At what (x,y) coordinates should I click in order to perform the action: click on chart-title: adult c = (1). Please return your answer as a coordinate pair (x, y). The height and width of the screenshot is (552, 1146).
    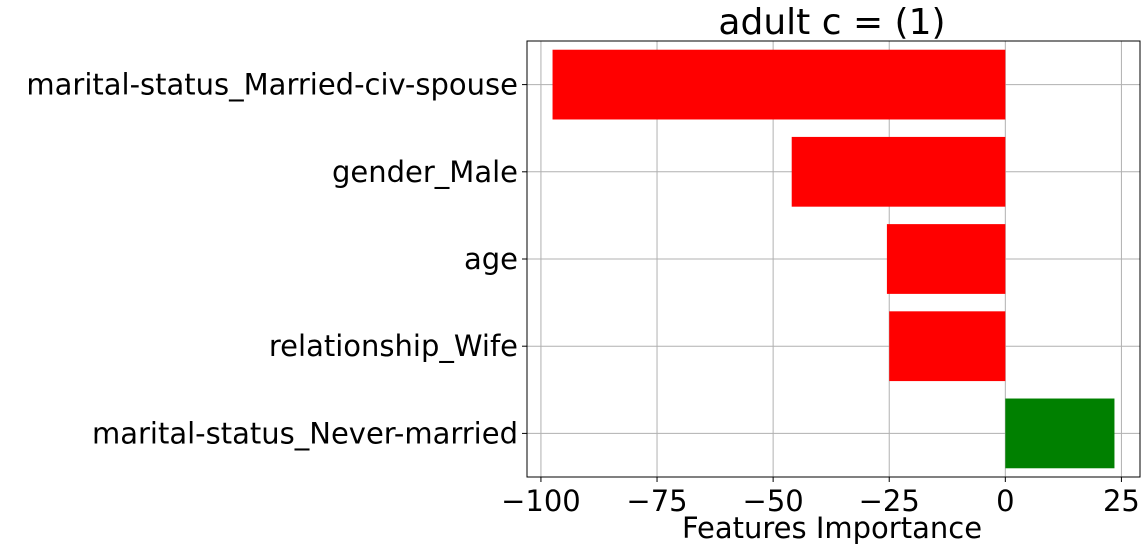
    Looking at the image, I should click on (831, 22).